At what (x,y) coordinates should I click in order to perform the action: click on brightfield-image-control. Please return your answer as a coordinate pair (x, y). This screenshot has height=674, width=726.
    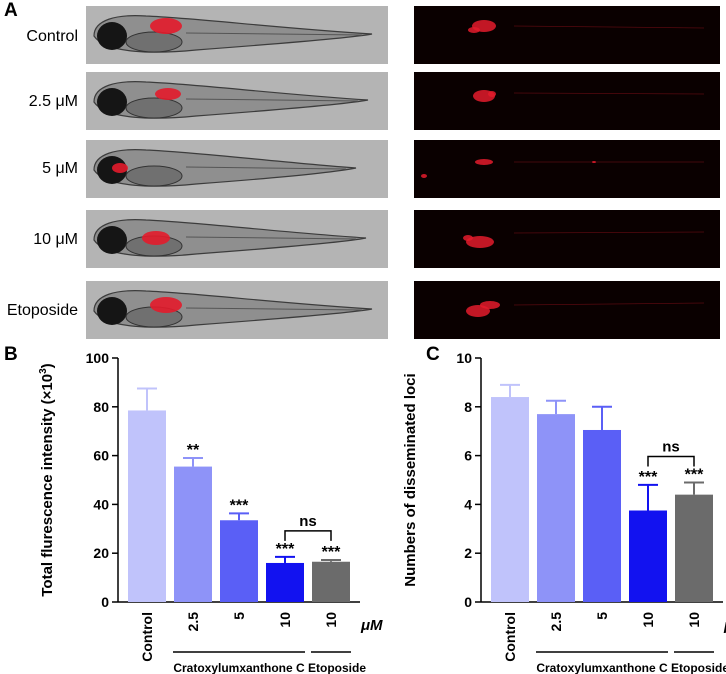
    Looking at the image, I should click on (237, 35).